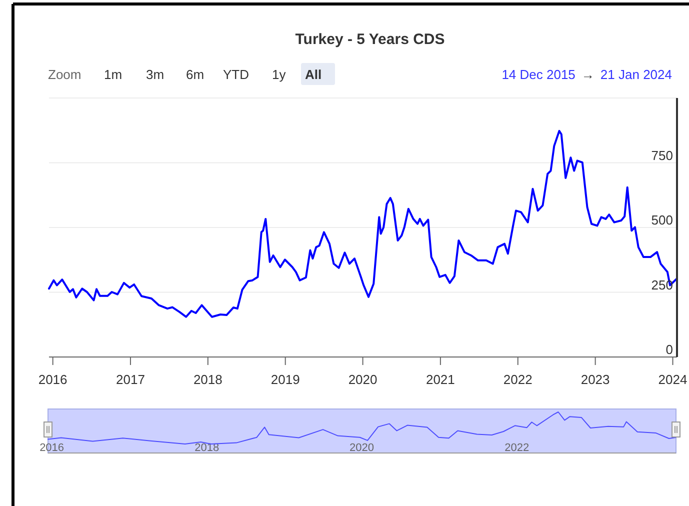 This screenshot has width=689, height=506. Describe the element at coordinates (673, 379) in the screenshot. I see `x-tick-label: 2024` at that location.